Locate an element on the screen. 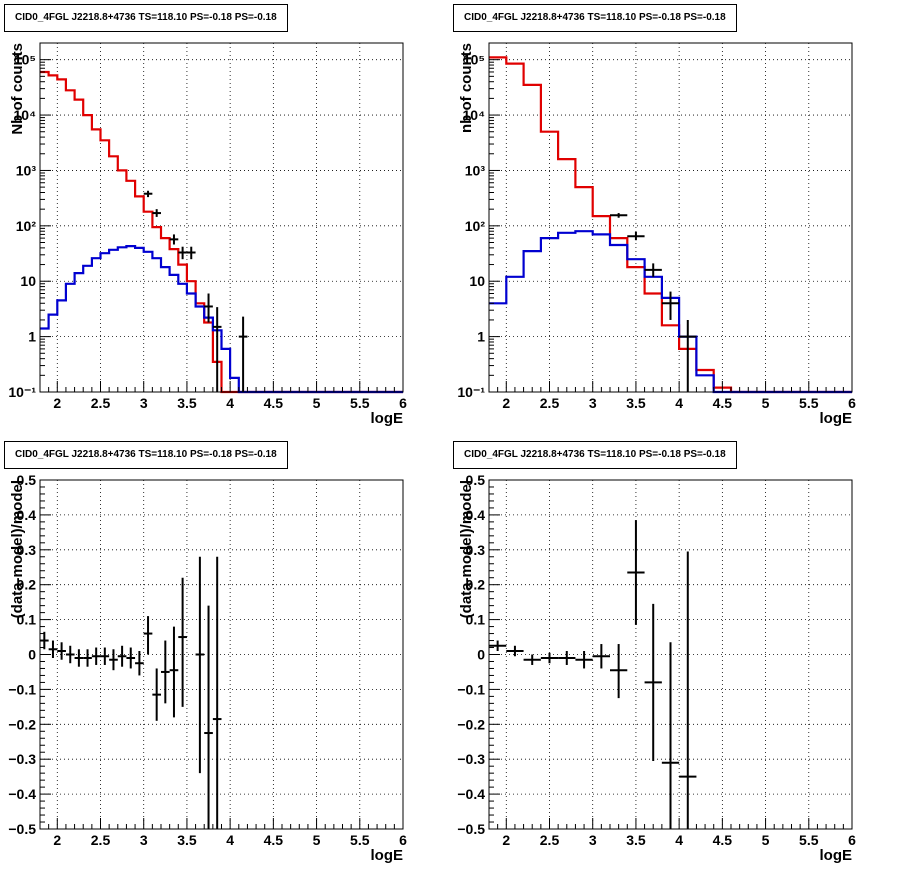  y-tick-label: 0.2 is located at coordinates (27, 585).